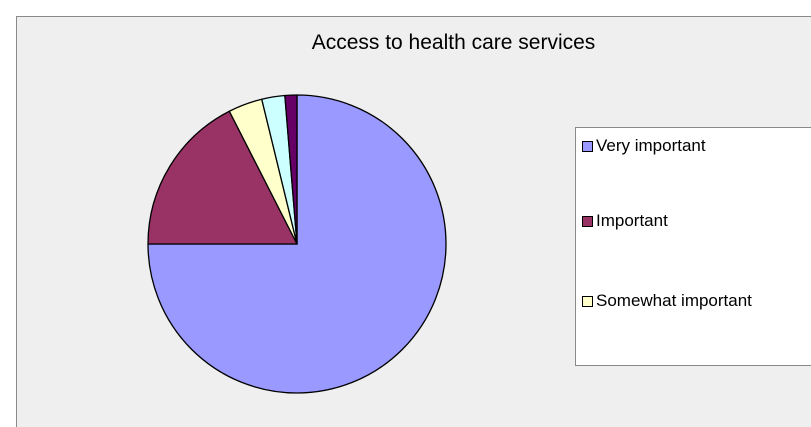 The image size is (811, 427). I want to click on legend-entry-important: Important, so click(625, 221).